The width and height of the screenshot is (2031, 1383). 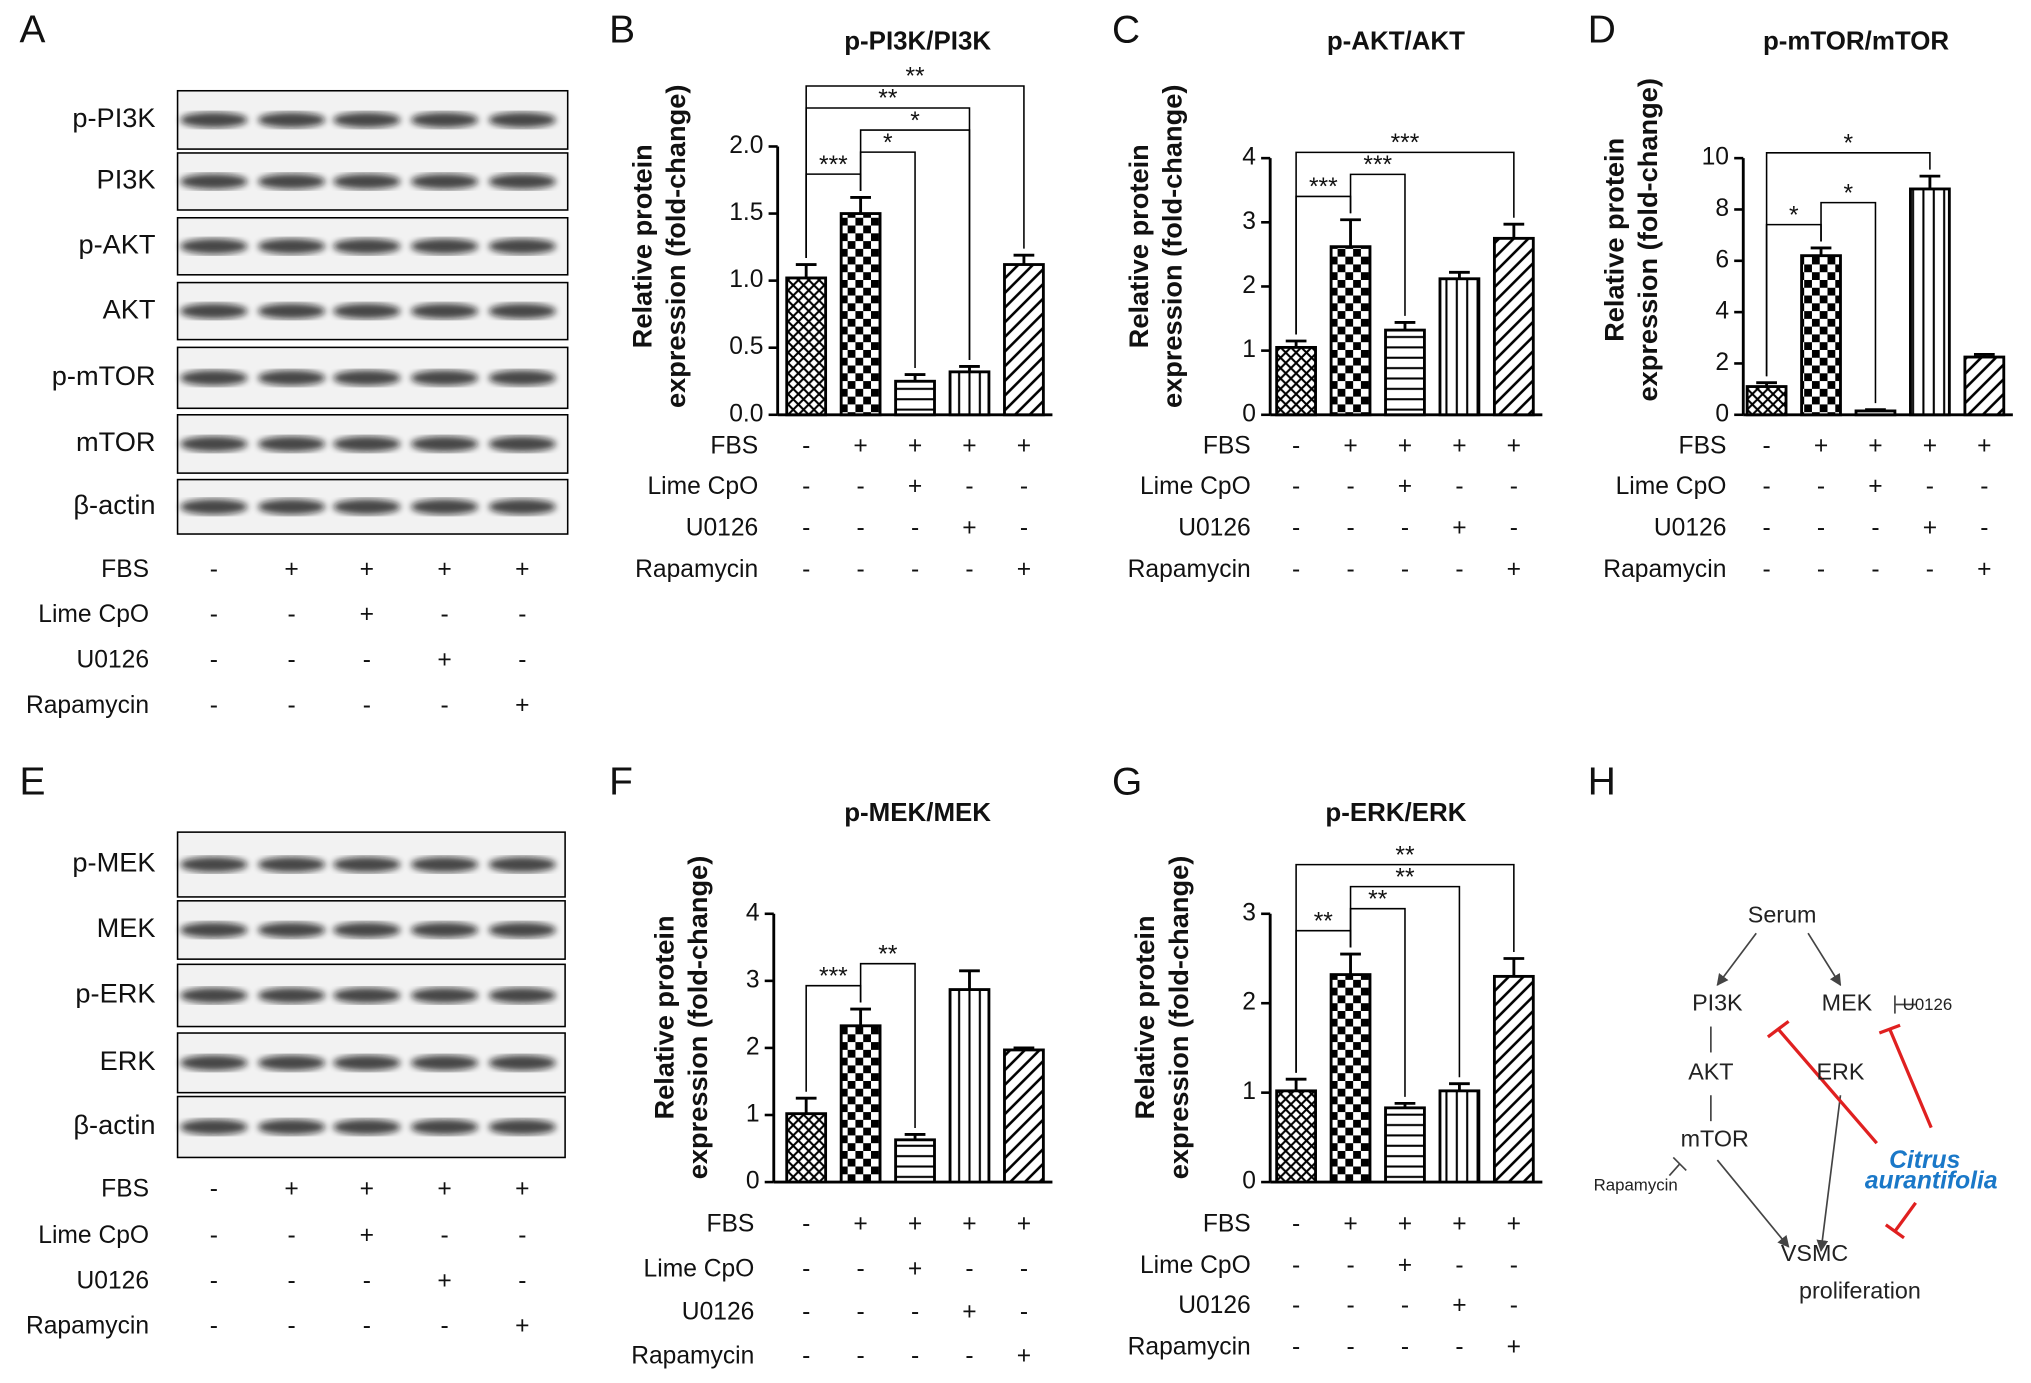 I want to click on panel-letter: C, so click(x=1126, y=30).